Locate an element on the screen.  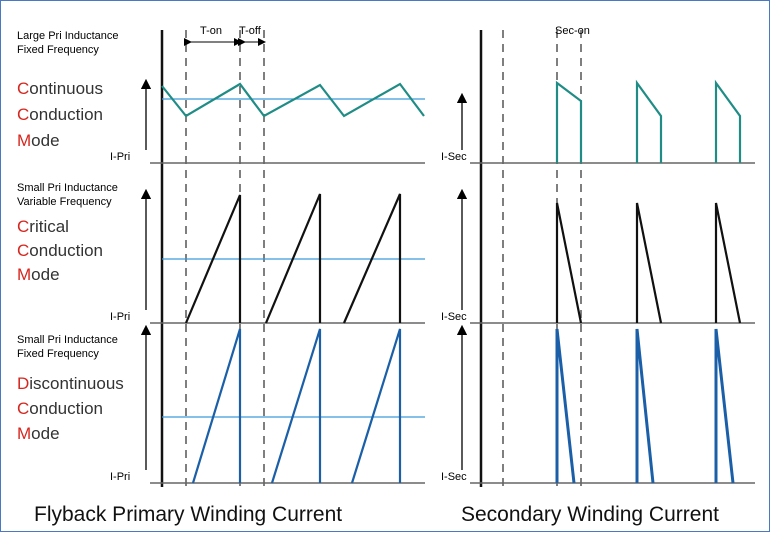
row3-mode-word3: Mode is located at coordinates (38, 433).